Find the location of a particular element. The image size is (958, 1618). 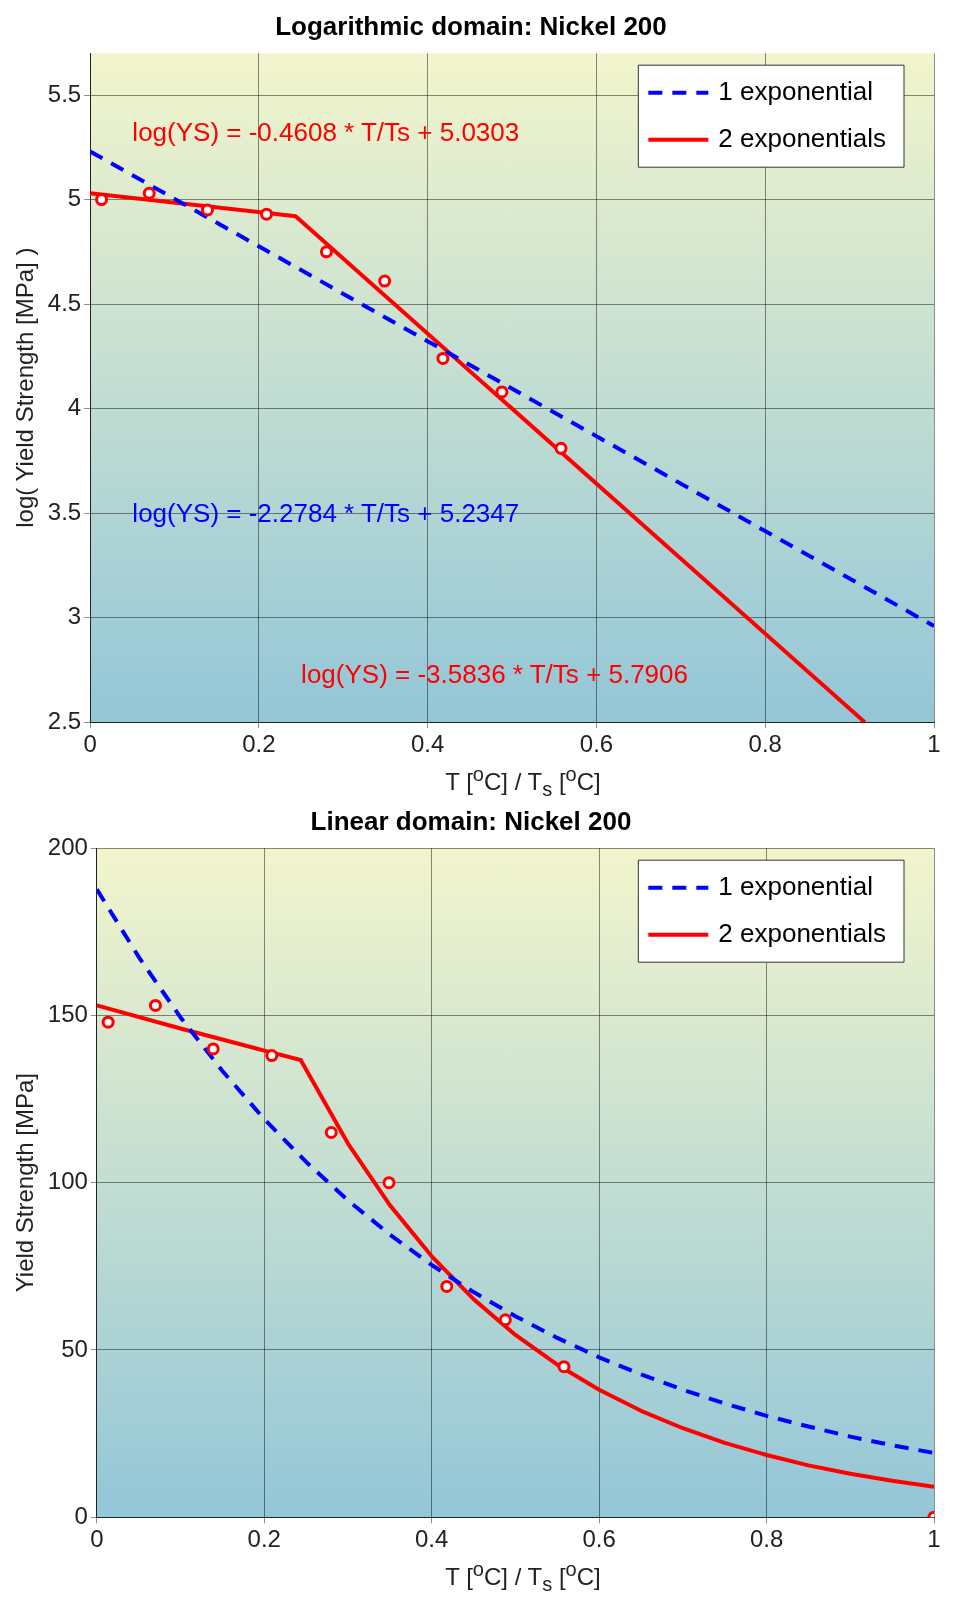

y-tick-label: 3.5 is located at coordinates (64, 511).